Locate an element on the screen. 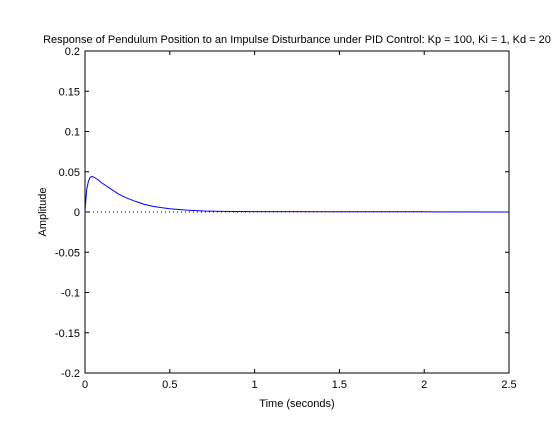 This screenshot has height=425, width=560. y-tick-label: 0.2 is located at coordinates (72, 52).